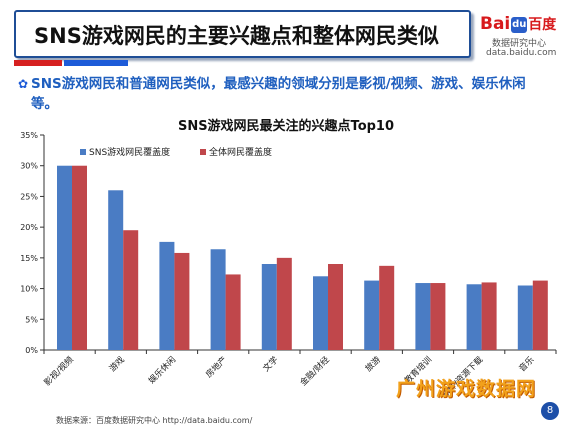 This screenshot has width=572, height=432. I want to click on baidu-logo-mark: Bai du 百度, so click(518, 24).